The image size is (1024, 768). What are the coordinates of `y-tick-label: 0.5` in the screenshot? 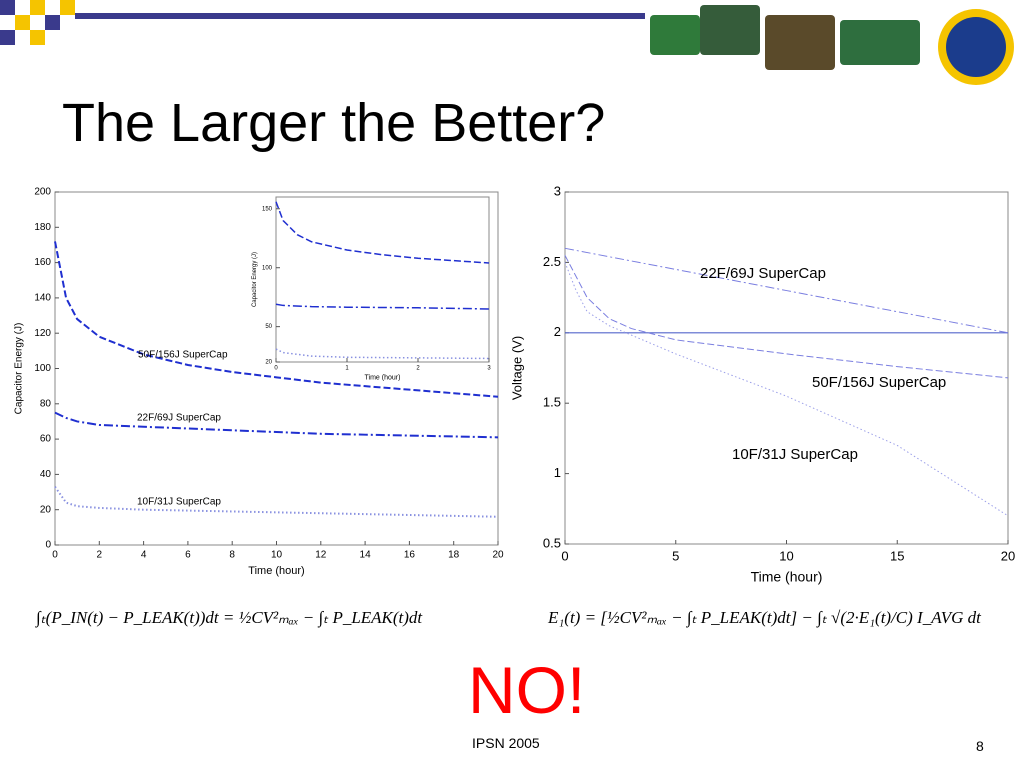 It's located at (552, 542).